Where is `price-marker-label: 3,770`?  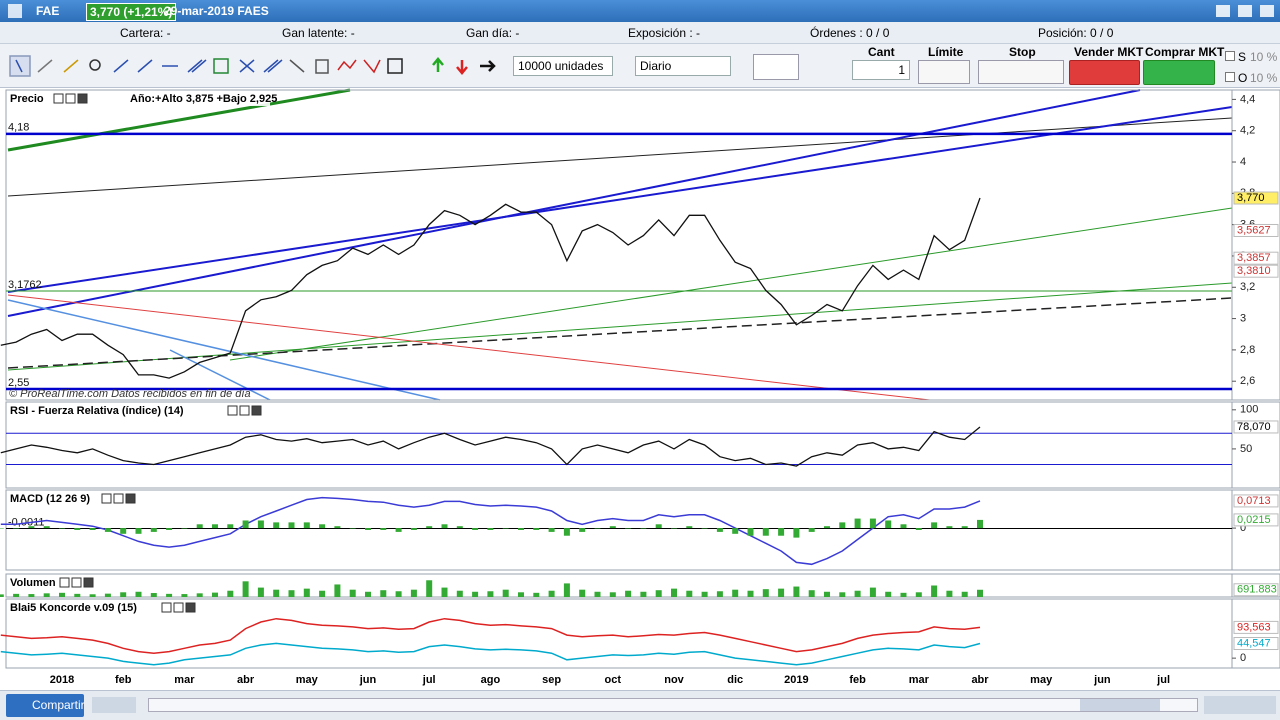
price-marker-label: 3,770 is located at coordinates (1251, 198).